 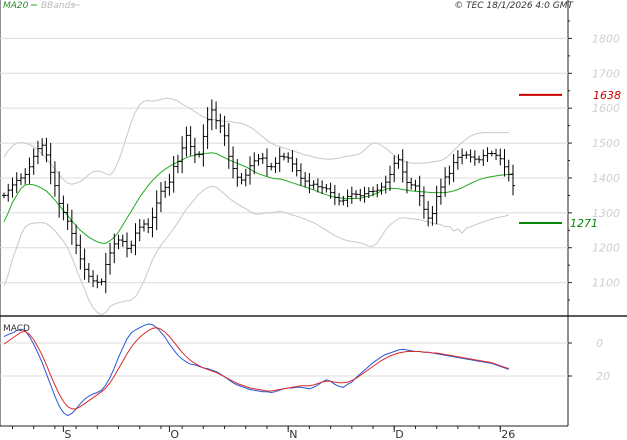 I want to click on x-tick-label: S, so click(x=67, y=434).